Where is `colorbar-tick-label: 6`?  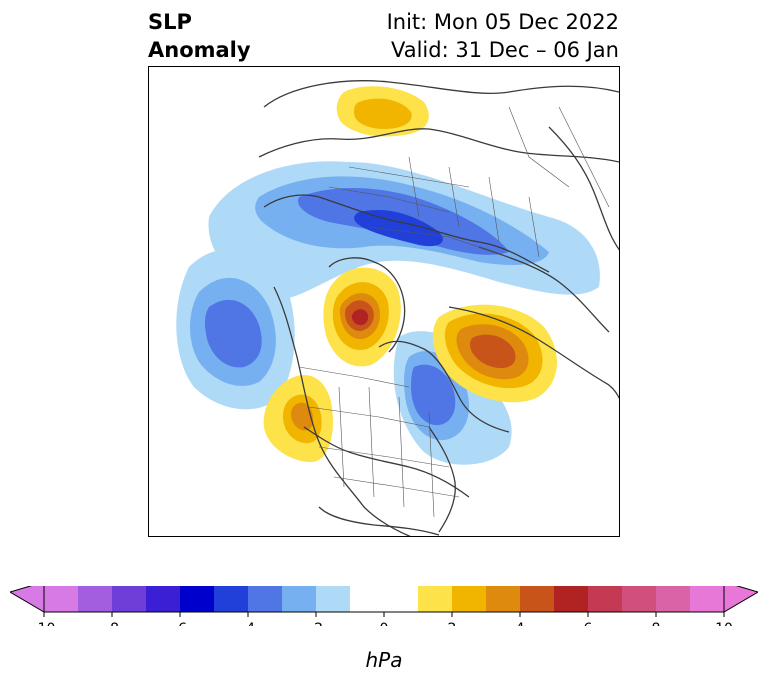
colorbar-tick-label: 6 is located at coordinates (588, 623).